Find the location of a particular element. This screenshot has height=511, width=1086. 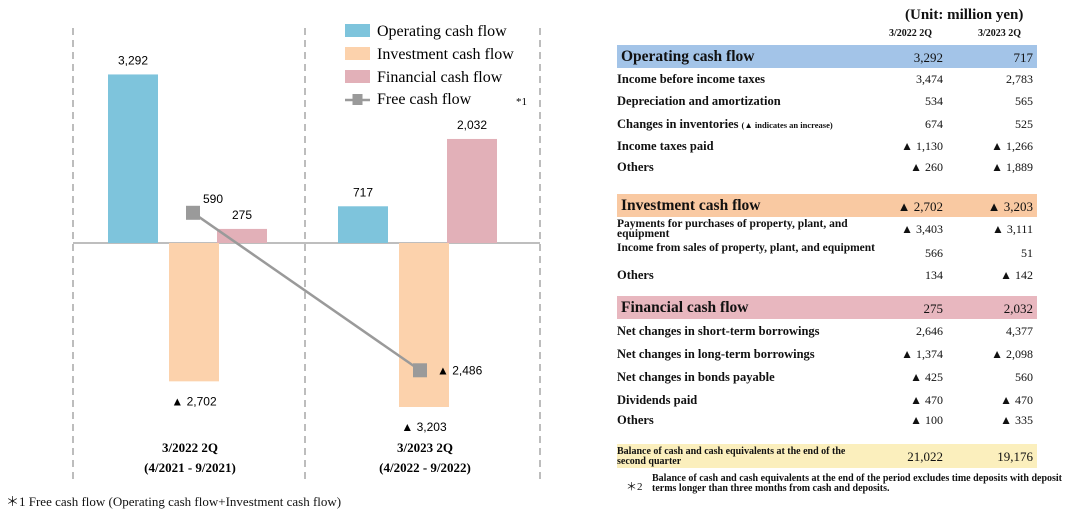

category-label: 3/2022 2Q is located at coordinates (190, 447).